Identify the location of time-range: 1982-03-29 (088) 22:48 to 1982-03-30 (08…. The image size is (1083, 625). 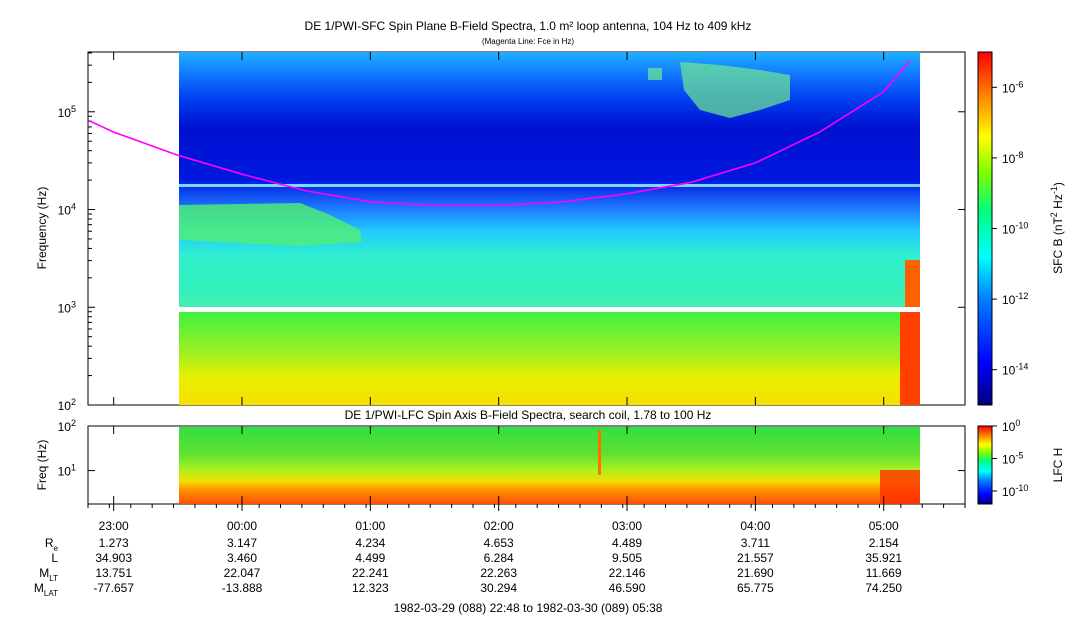
(528, 608).